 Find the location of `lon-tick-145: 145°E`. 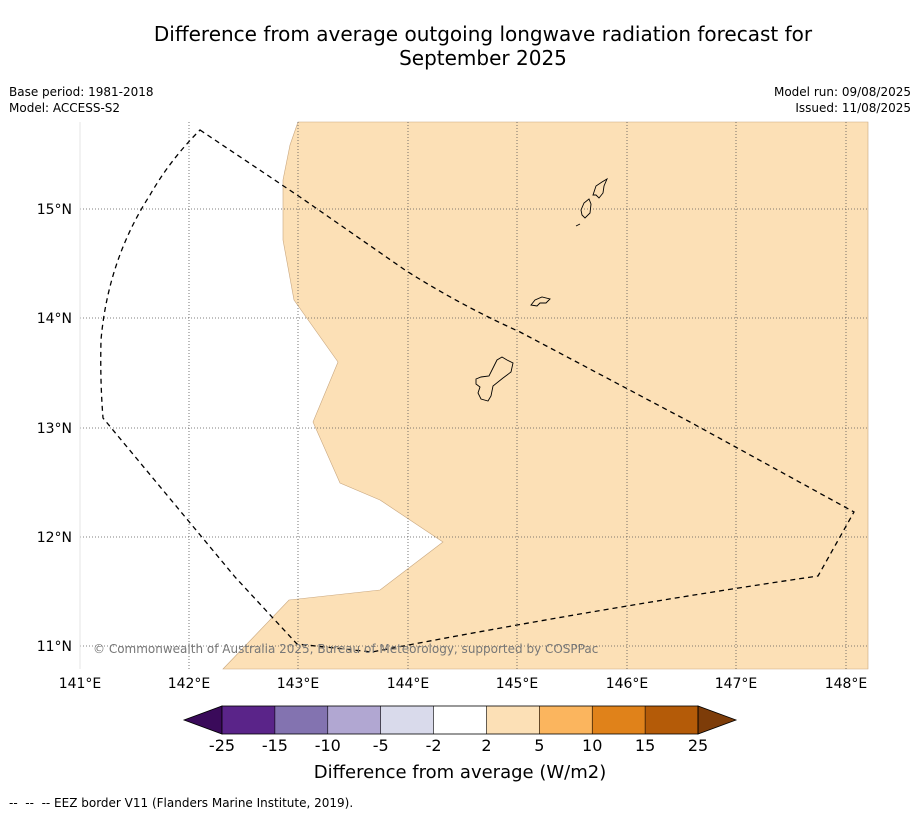

lon-tick-145: 145°E is located at coordinates (517, 684).